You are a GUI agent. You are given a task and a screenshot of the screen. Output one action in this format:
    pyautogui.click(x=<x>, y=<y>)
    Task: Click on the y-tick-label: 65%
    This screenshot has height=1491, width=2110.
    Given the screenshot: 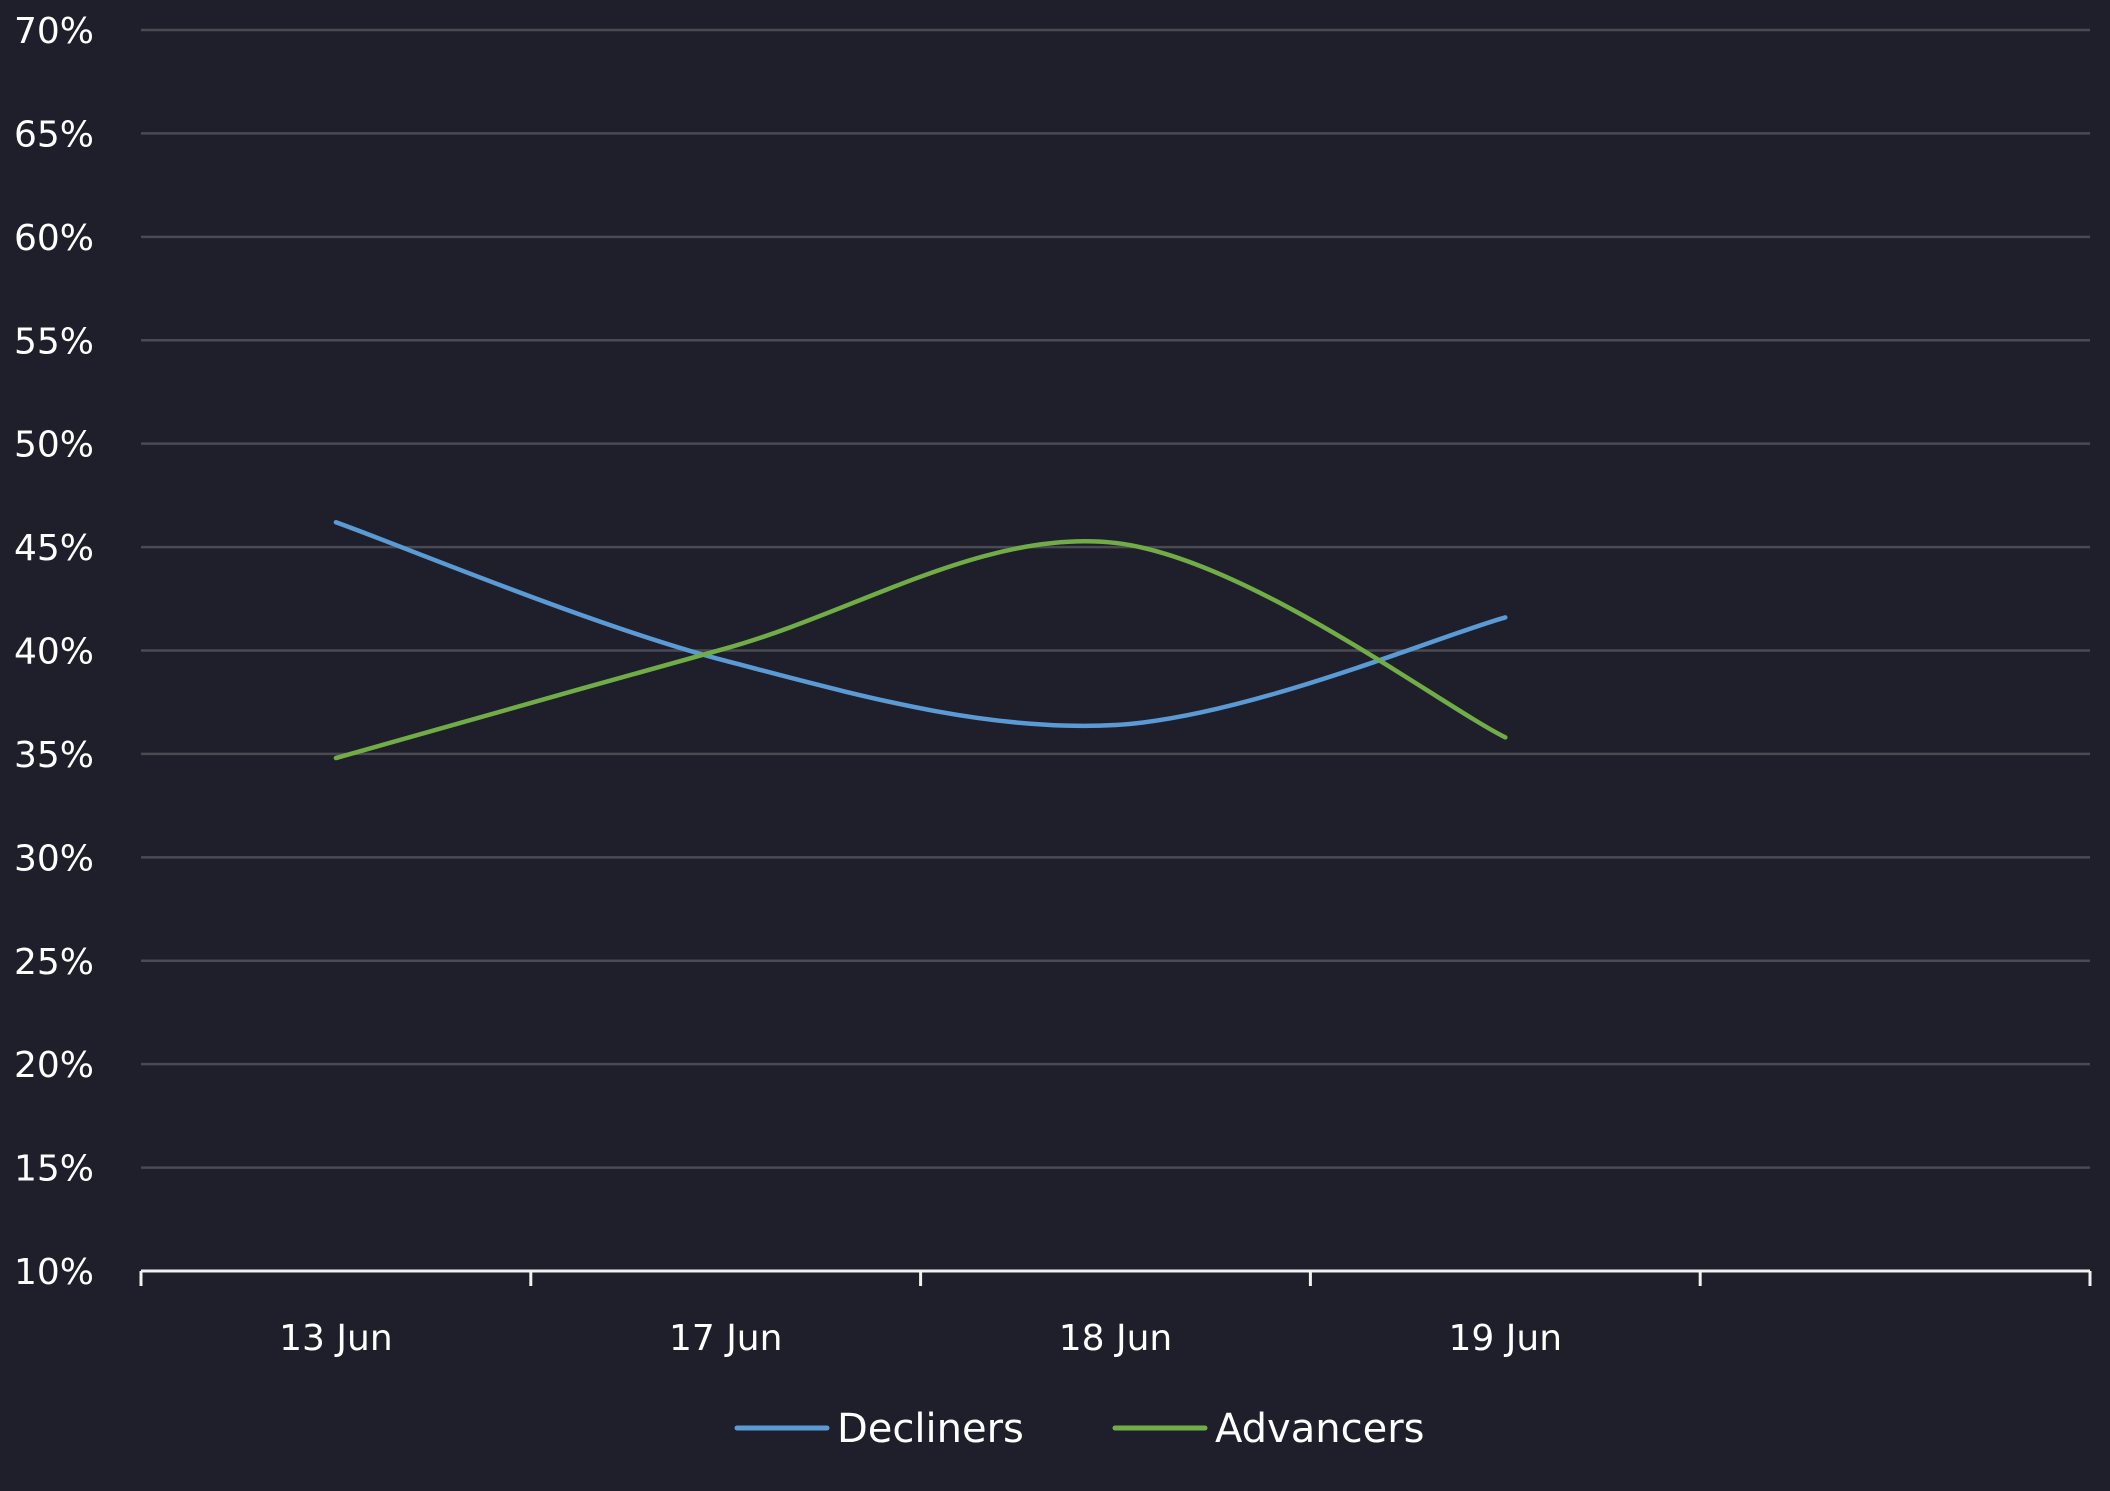 What is the action you would take?
    pyautogui.click(x=54, y=134)
    